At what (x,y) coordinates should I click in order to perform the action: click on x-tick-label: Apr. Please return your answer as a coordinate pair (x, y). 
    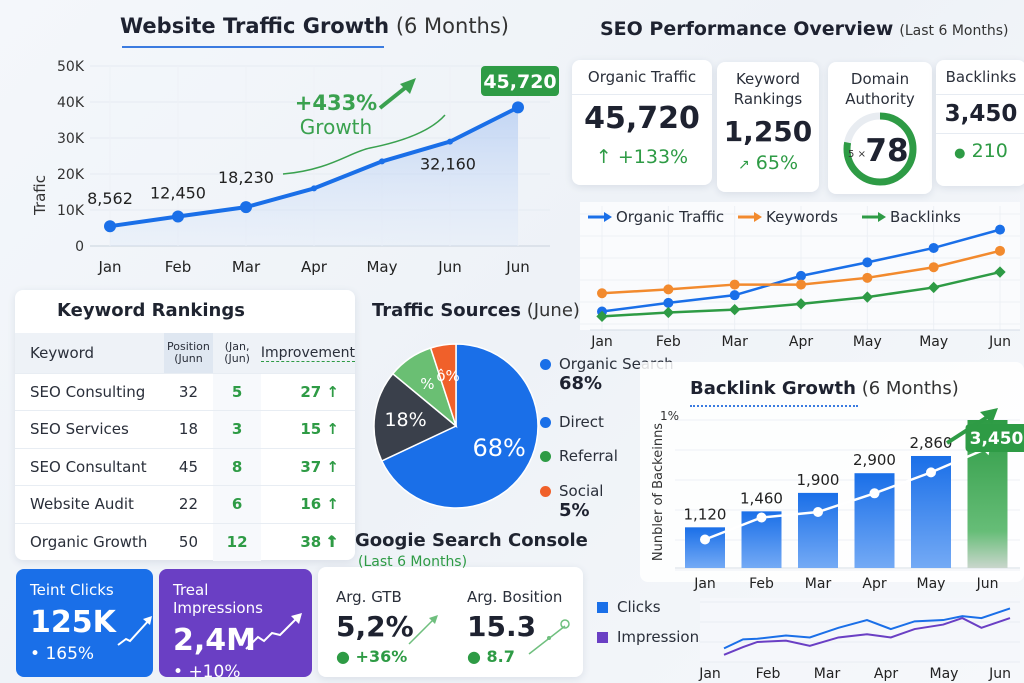
    Looking at the image, I should click on (314, 267).